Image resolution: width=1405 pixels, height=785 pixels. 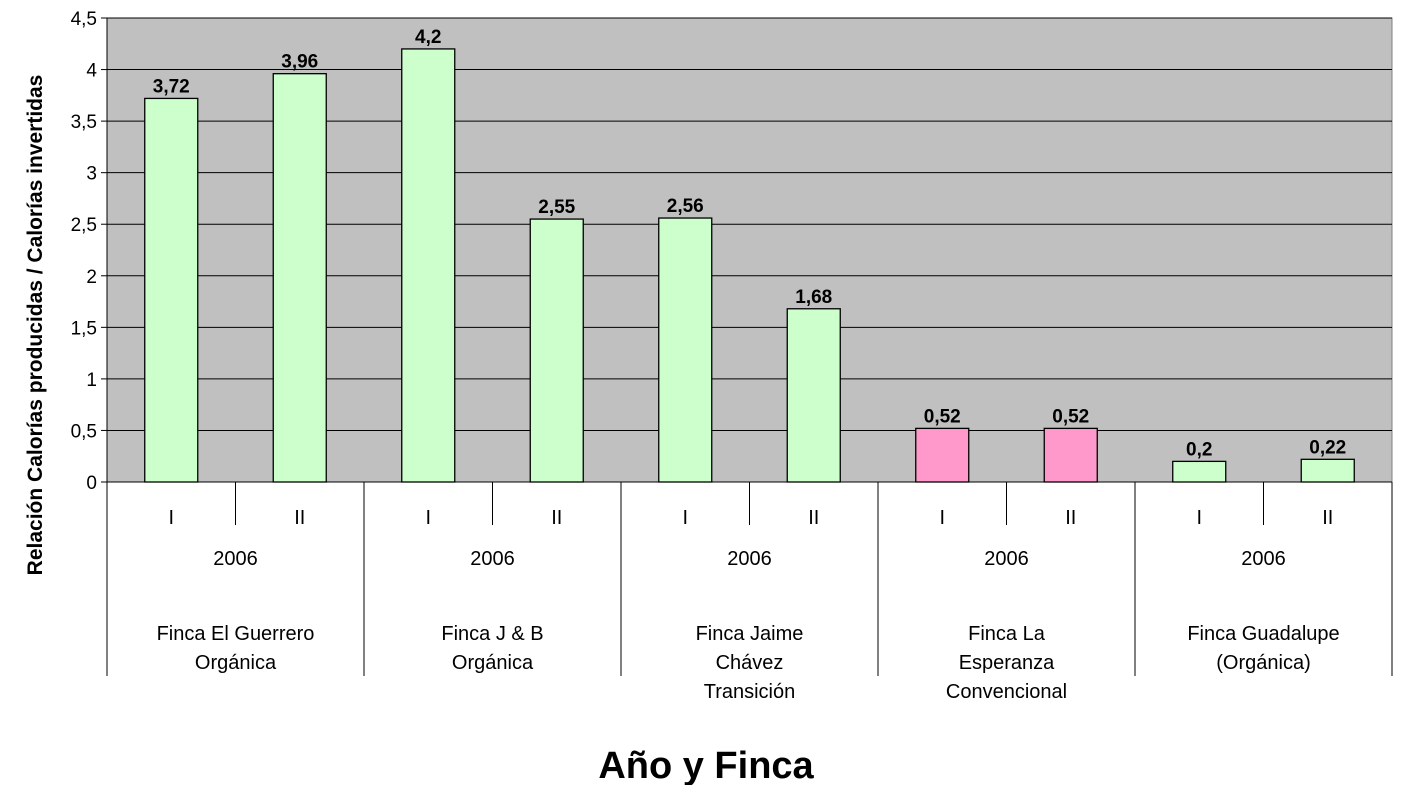 I want to click on data-label: 2,55, so click(x=556, y=207).